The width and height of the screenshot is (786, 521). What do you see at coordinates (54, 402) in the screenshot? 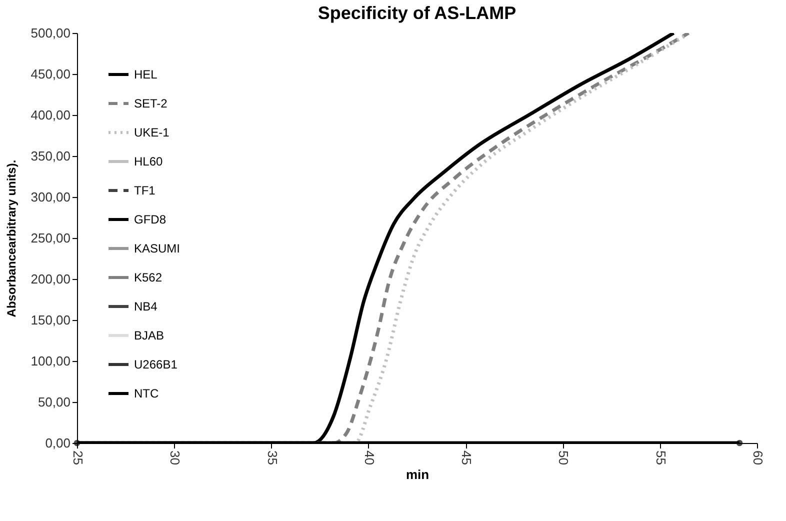
I see `y-tick-label: 50,00` at bounding box center [54, 402].